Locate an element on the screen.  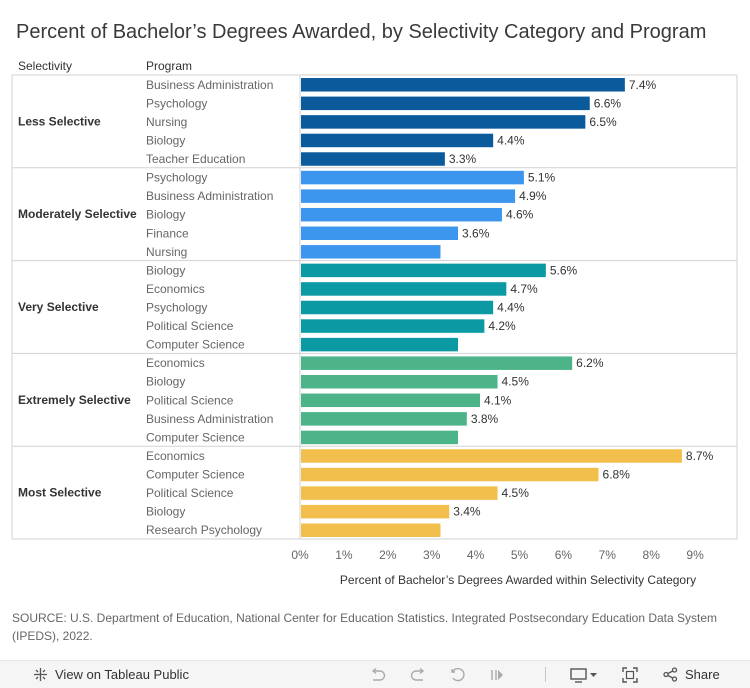
bar-value-label: 3.6% is located at coordinates (476, 233).